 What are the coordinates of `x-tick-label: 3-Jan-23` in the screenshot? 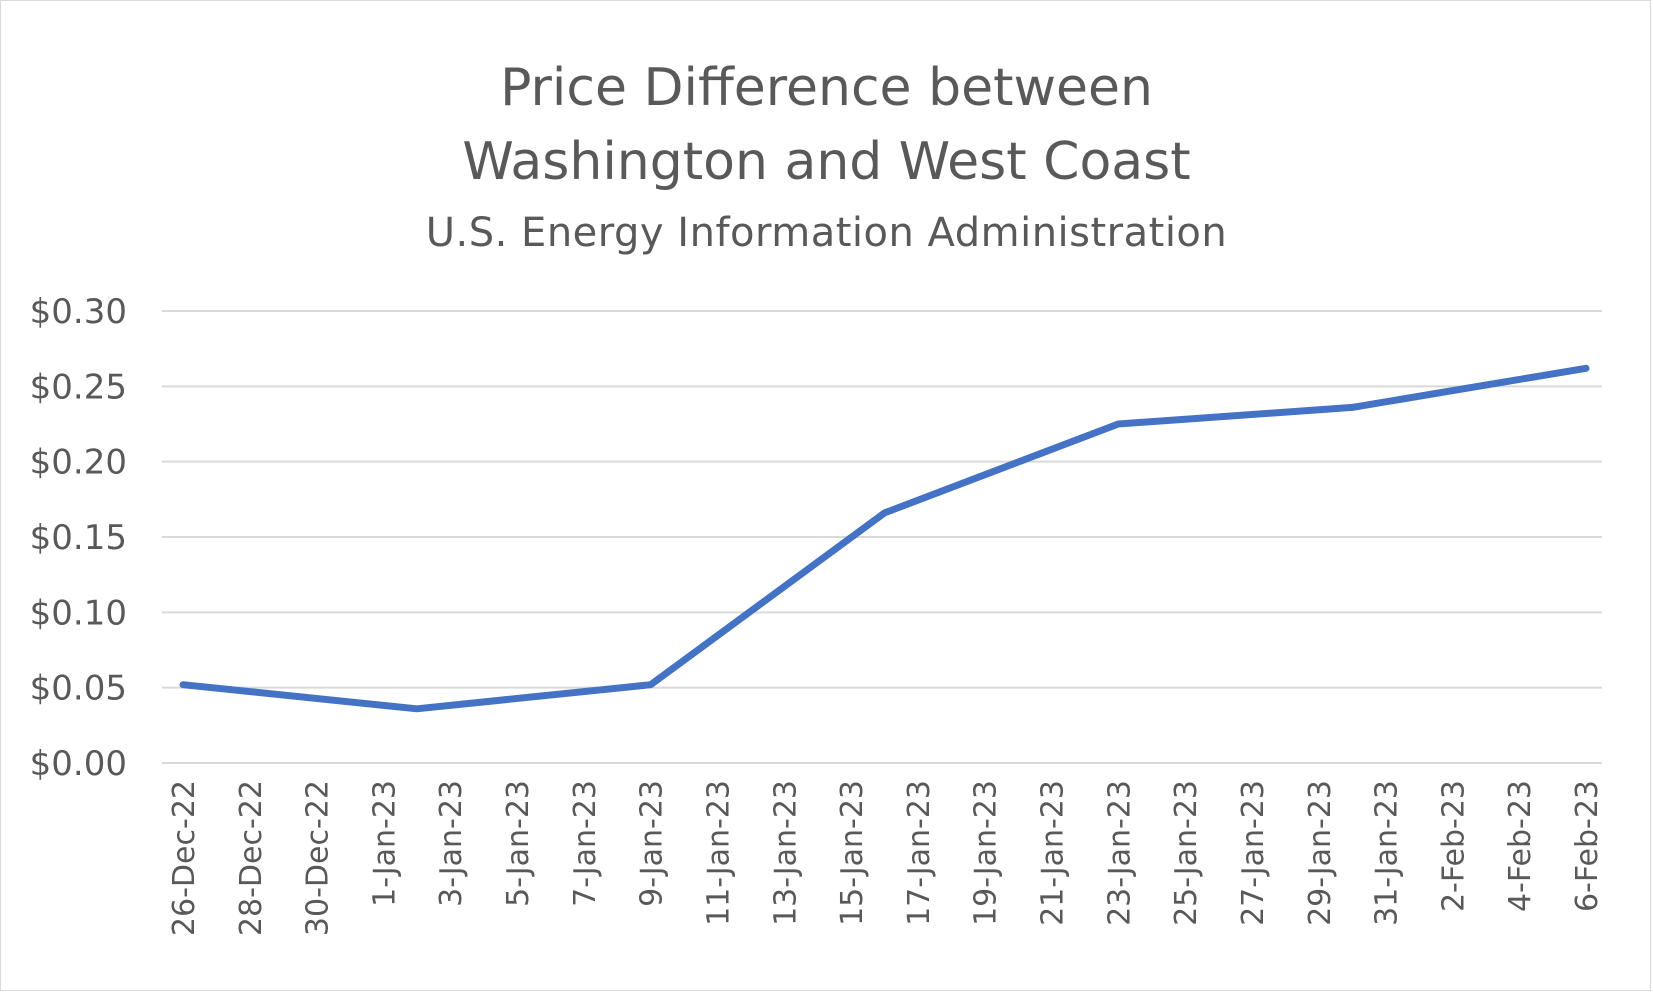 It's located at (451, 843).